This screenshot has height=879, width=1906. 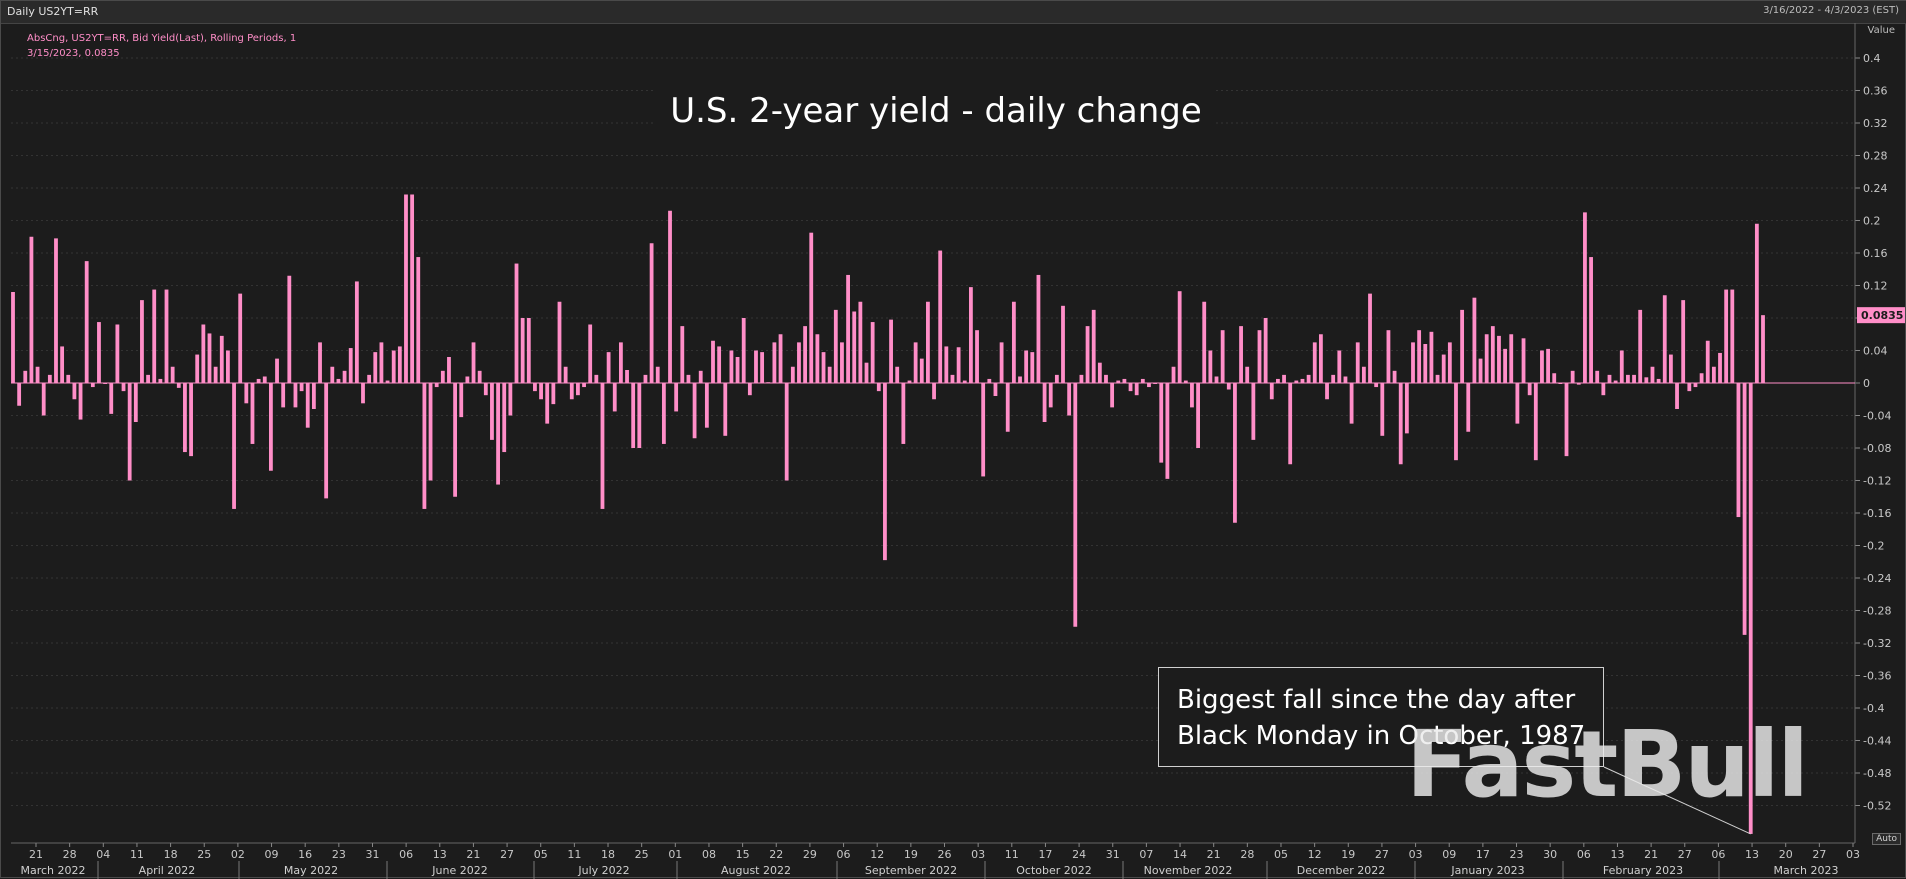 I want to click on x-tick-label: 21, so click(x=473, y=854).